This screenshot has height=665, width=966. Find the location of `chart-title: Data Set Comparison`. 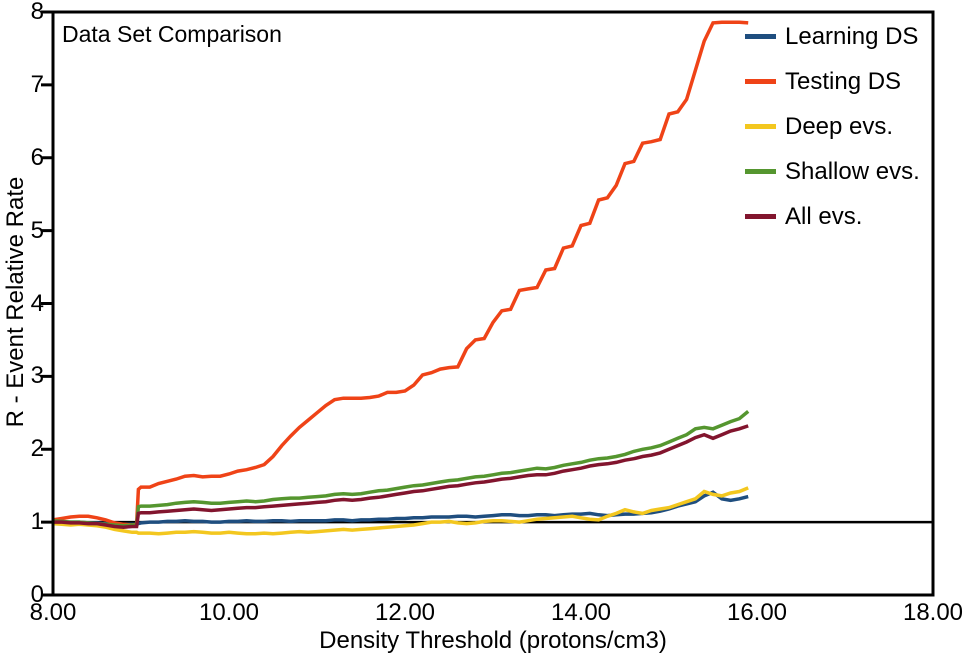

chart-title: Data Set Comparison is located at coordinates (172, 34).